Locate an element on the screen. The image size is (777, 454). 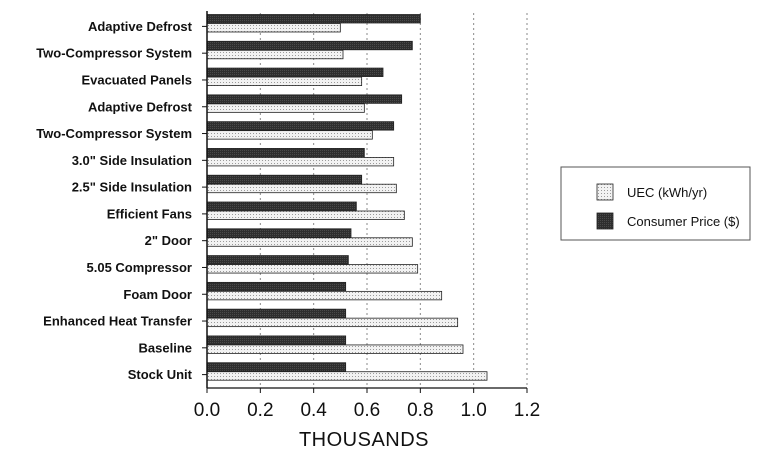
x-tick-label: 0.6 is located at coordinates (367, 410).